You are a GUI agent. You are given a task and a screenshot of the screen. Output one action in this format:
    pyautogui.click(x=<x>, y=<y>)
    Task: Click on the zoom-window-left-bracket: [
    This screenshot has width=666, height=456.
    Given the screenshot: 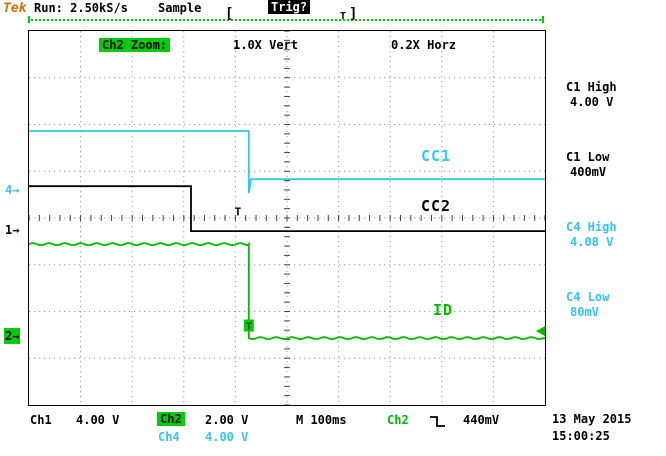 What is the action you would take?
    pyautogui.click(x=229, y=14)
    